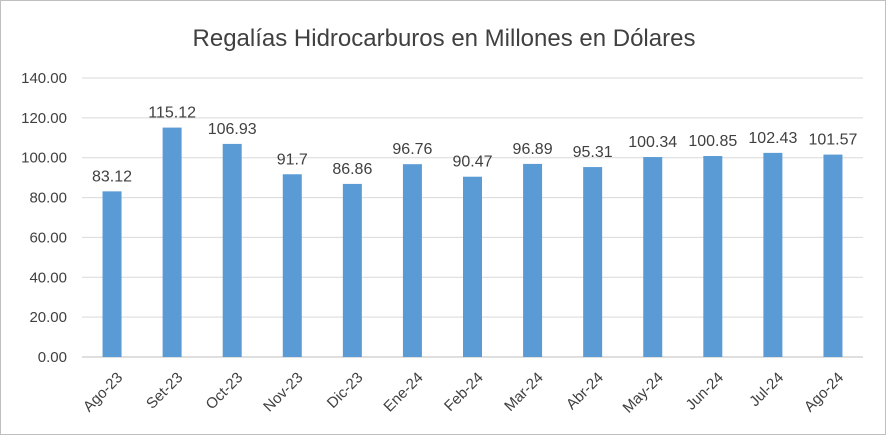  Describe the element at coordinates (705, 391) in the screenshot. I see `x-tick-label: Jun-24` at that location.